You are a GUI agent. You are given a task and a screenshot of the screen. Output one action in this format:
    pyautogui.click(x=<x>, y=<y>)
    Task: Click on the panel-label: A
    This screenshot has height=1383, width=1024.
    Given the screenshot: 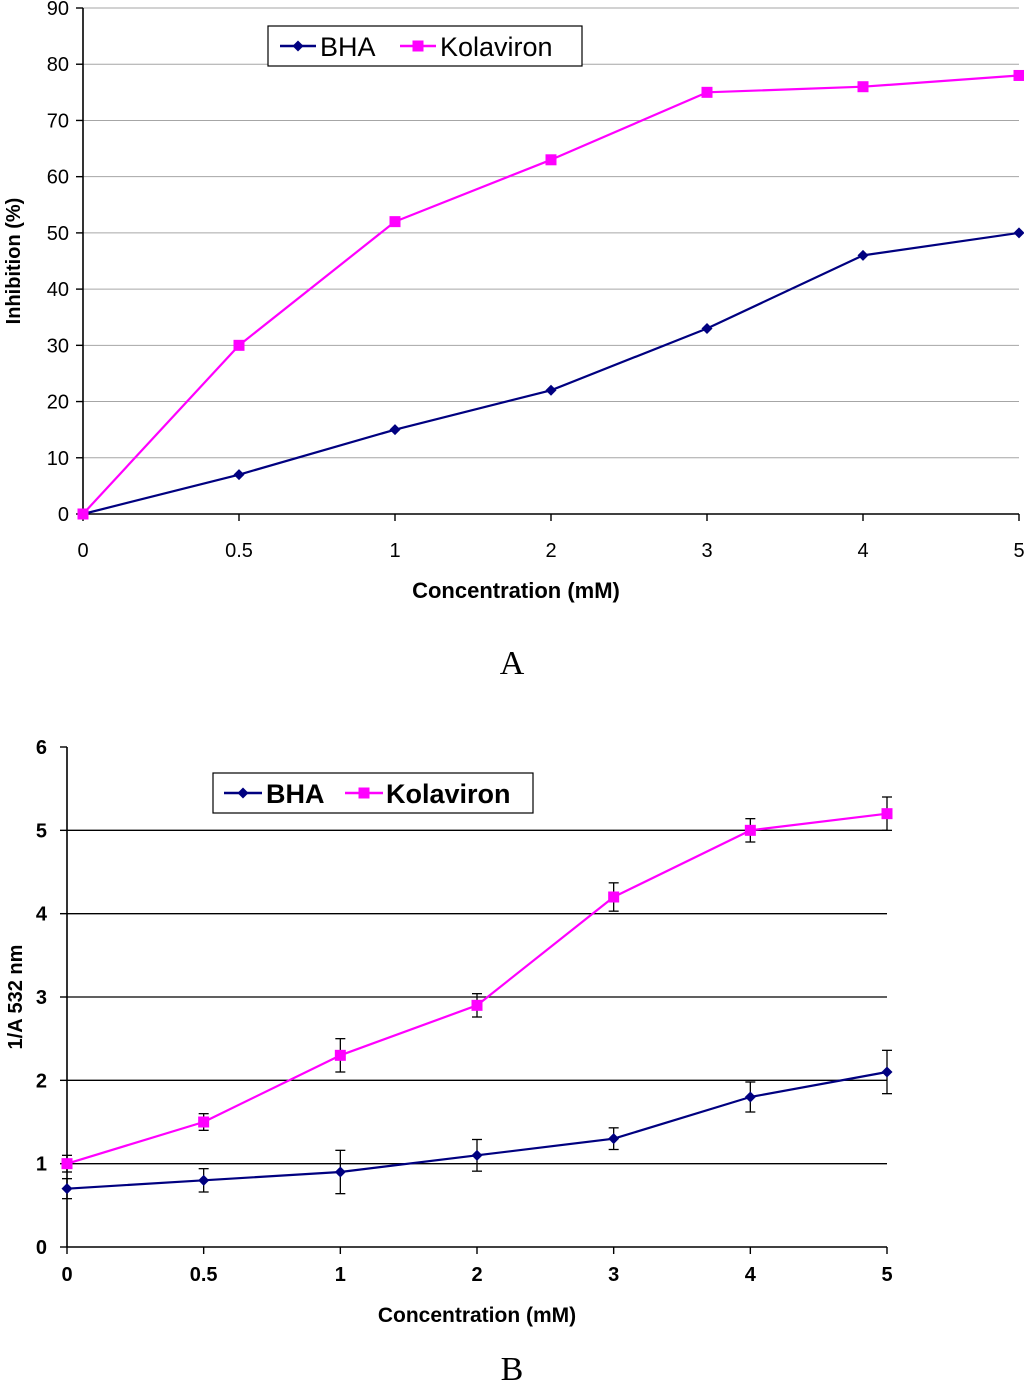 What is the action you would take?
    pyautogui.click(x=512, y=663)
    